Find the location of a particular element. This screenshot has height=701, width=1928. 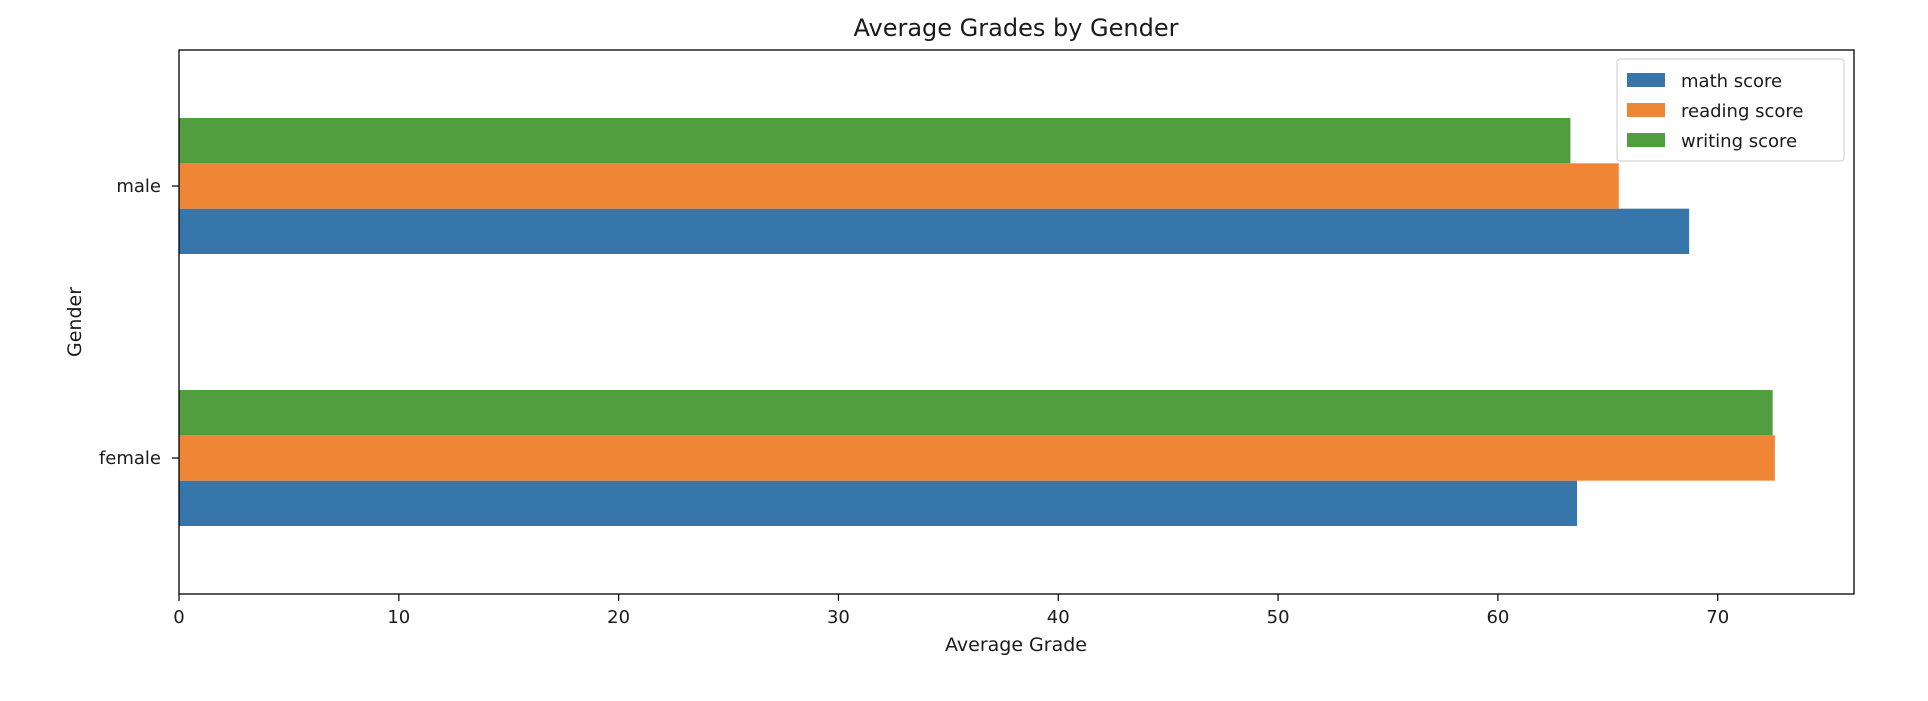

y-tick-label: male is located at coordinates (138, 186).